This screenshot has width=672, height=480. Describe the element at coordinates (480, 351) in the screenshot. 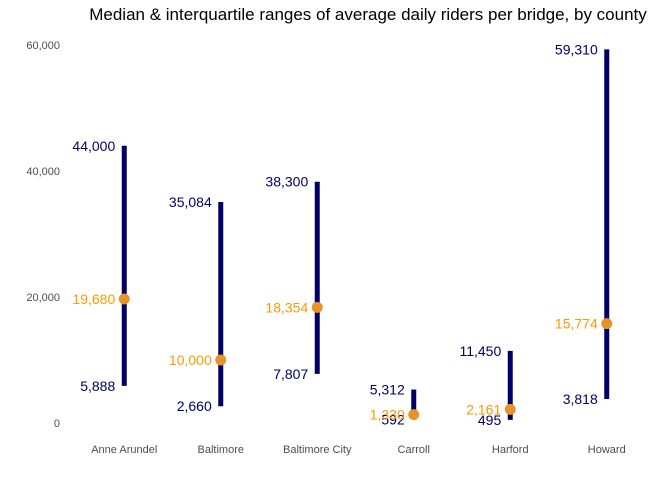

I see `high-value-label: 11,450` at that location.